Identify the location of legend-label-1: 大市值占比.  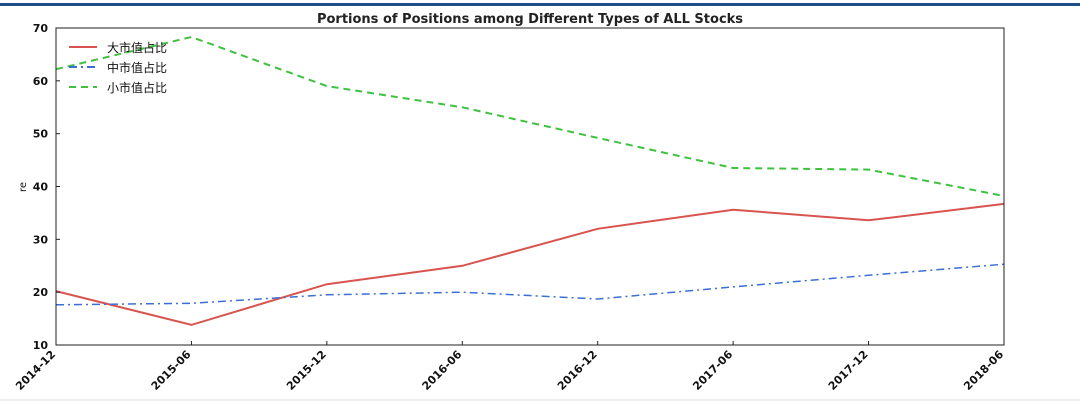
(137, 47).